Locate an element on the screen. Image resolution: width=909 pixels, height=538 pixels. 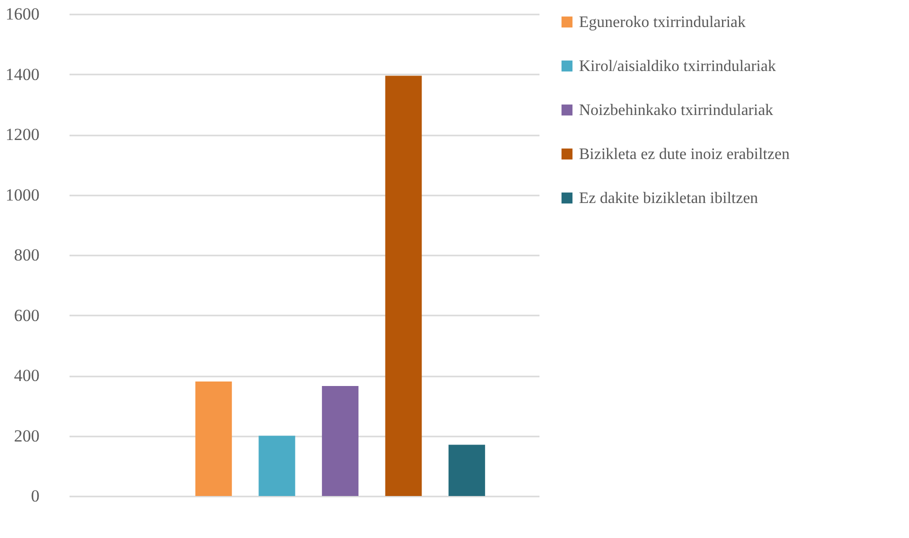
y-tick-label: 800 is located at coordinates (27, 255).